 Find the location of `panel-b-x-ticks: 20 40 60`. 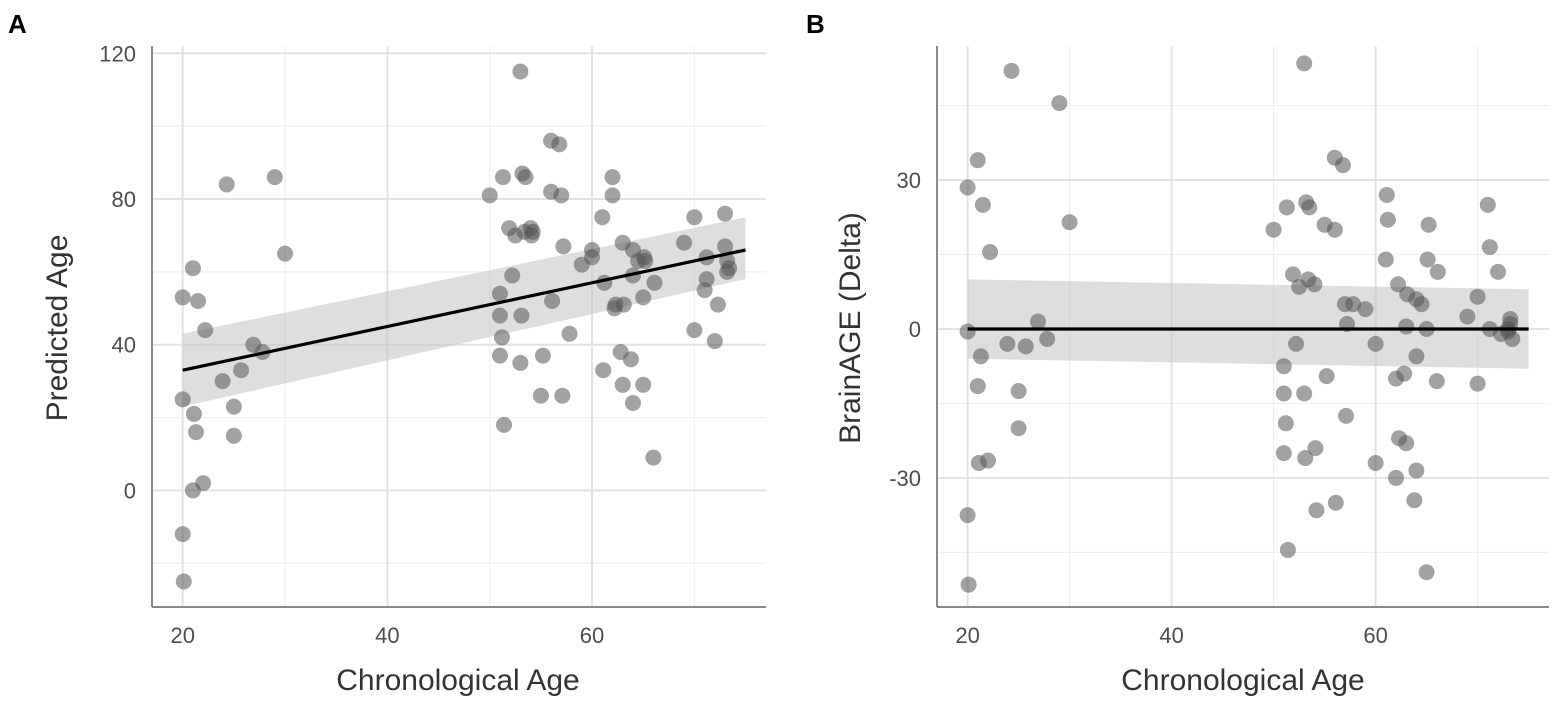

panel-b-x-ticks: 20 40 60 is located at coordinates (1171, 635).